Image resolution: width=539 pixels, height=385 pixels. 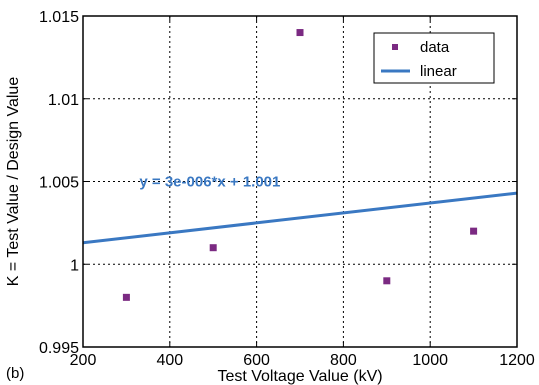 What do you see at coordinates (63, 100) in the screenshot?
I see `y-tick-label: 1.01` at bounding box center [63, 100].